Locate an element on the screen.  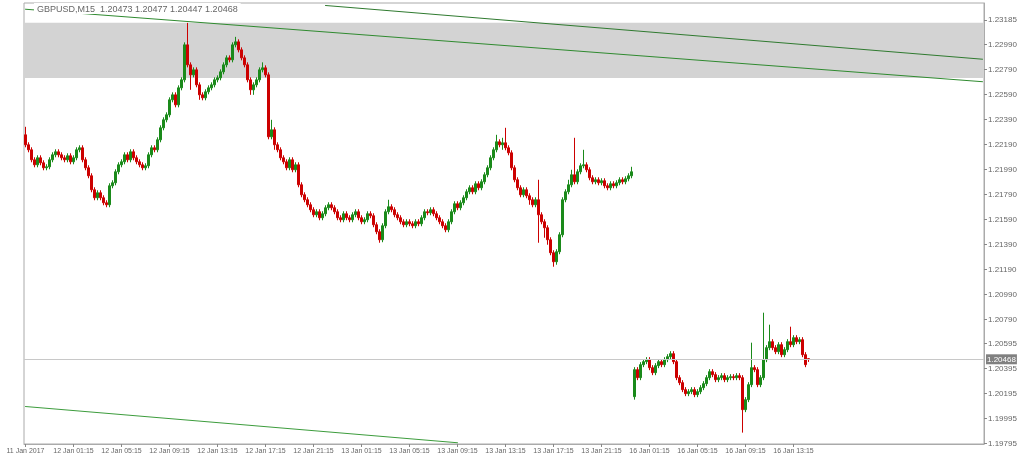
y-tick-label: 1.21190 is located at coordinates (1002, 269).